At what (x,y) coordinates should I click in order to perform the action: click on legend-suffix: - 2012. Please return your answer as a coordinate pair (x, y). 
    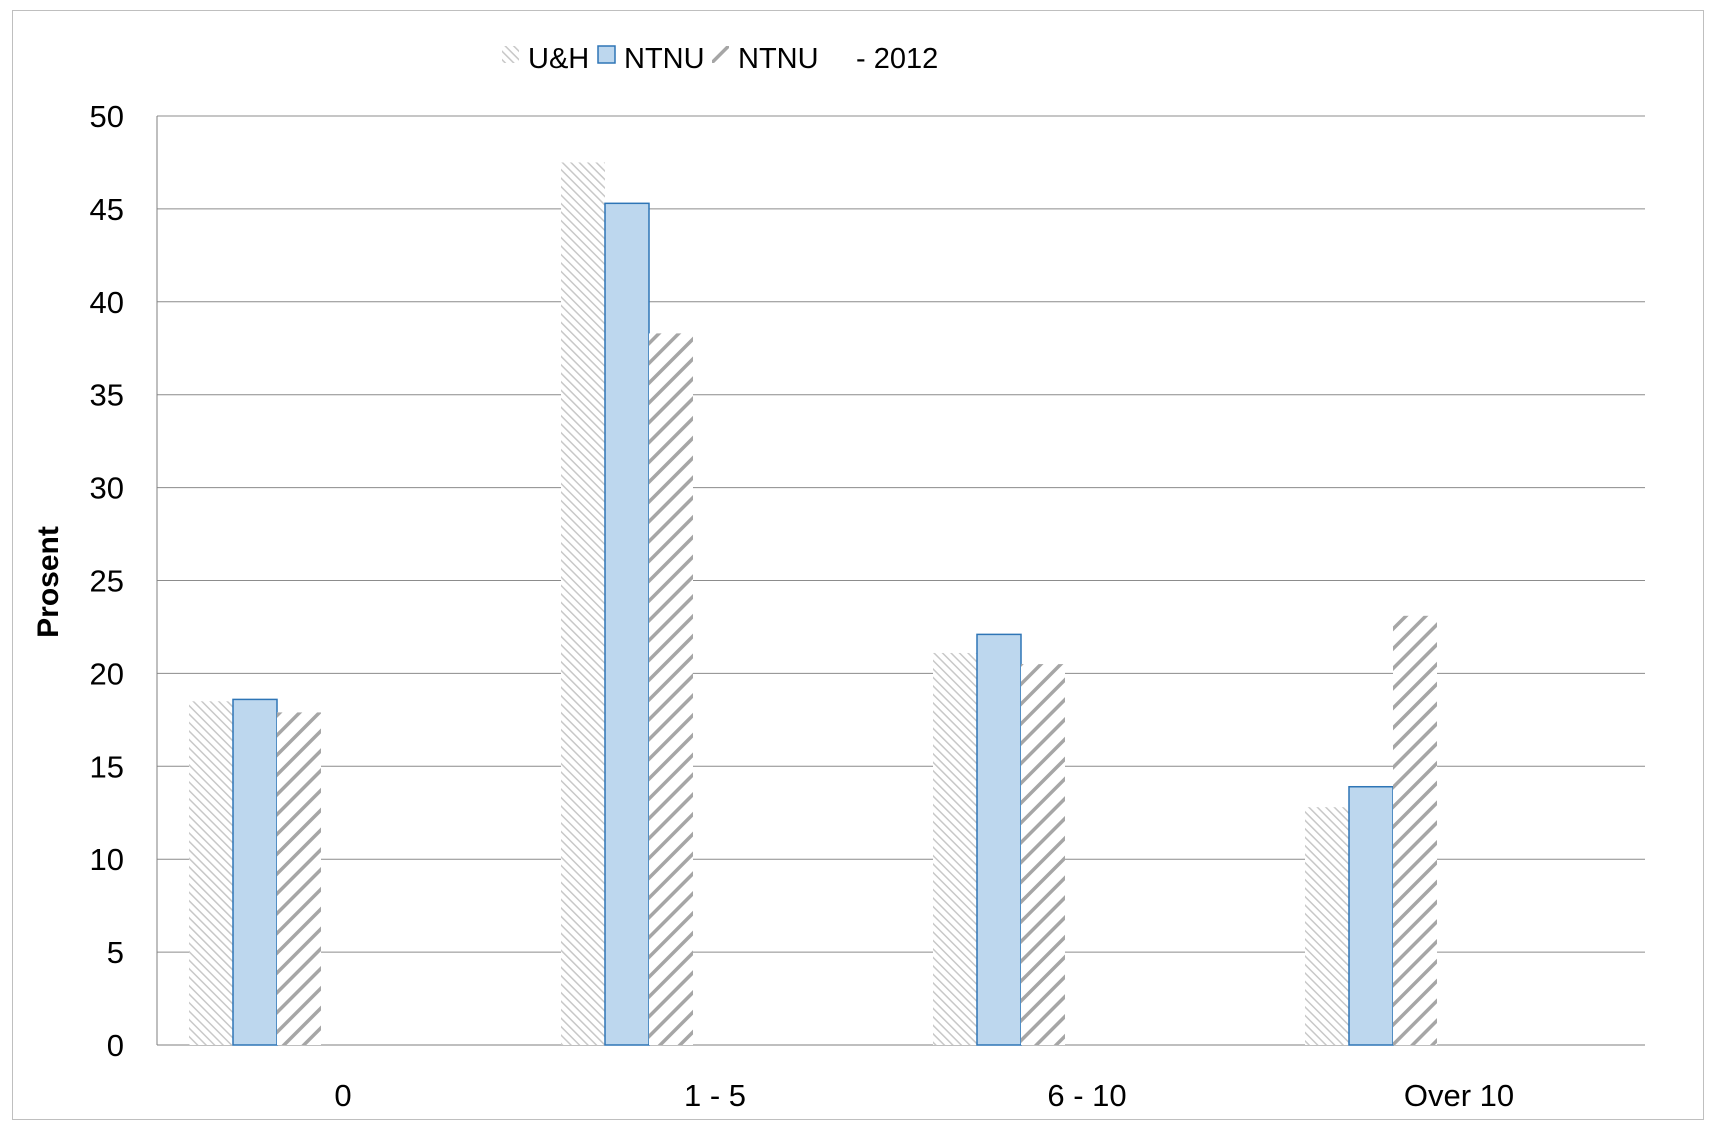
    Looking at the image, I should click on (897, 59).